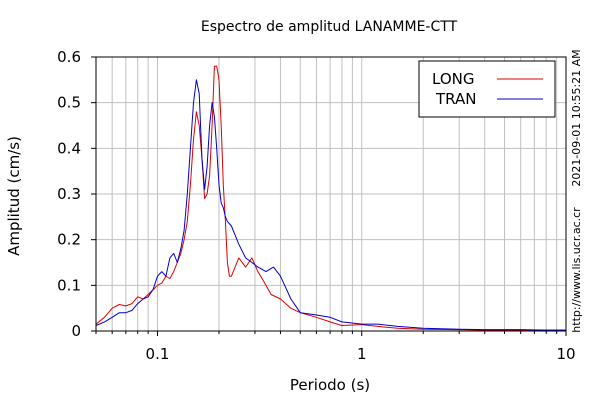  I want to click on source-url-label: http://www.lis.ucr.ac.cr, so click(576, 270).